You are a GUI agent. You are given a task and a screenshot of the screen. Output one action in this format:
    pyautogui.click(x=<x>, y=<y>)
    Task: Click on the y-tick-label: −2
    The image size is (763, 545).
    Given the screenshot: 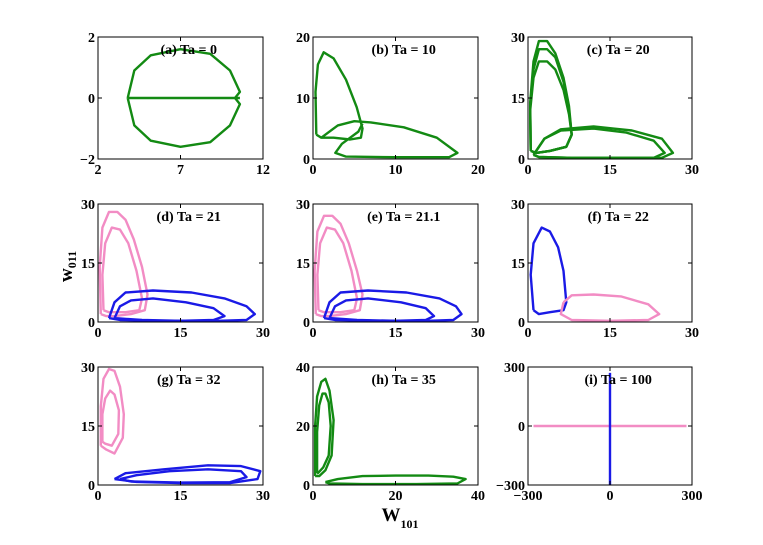 What is the action you would take?
    pyautogui.click(x=87, y=160)
    